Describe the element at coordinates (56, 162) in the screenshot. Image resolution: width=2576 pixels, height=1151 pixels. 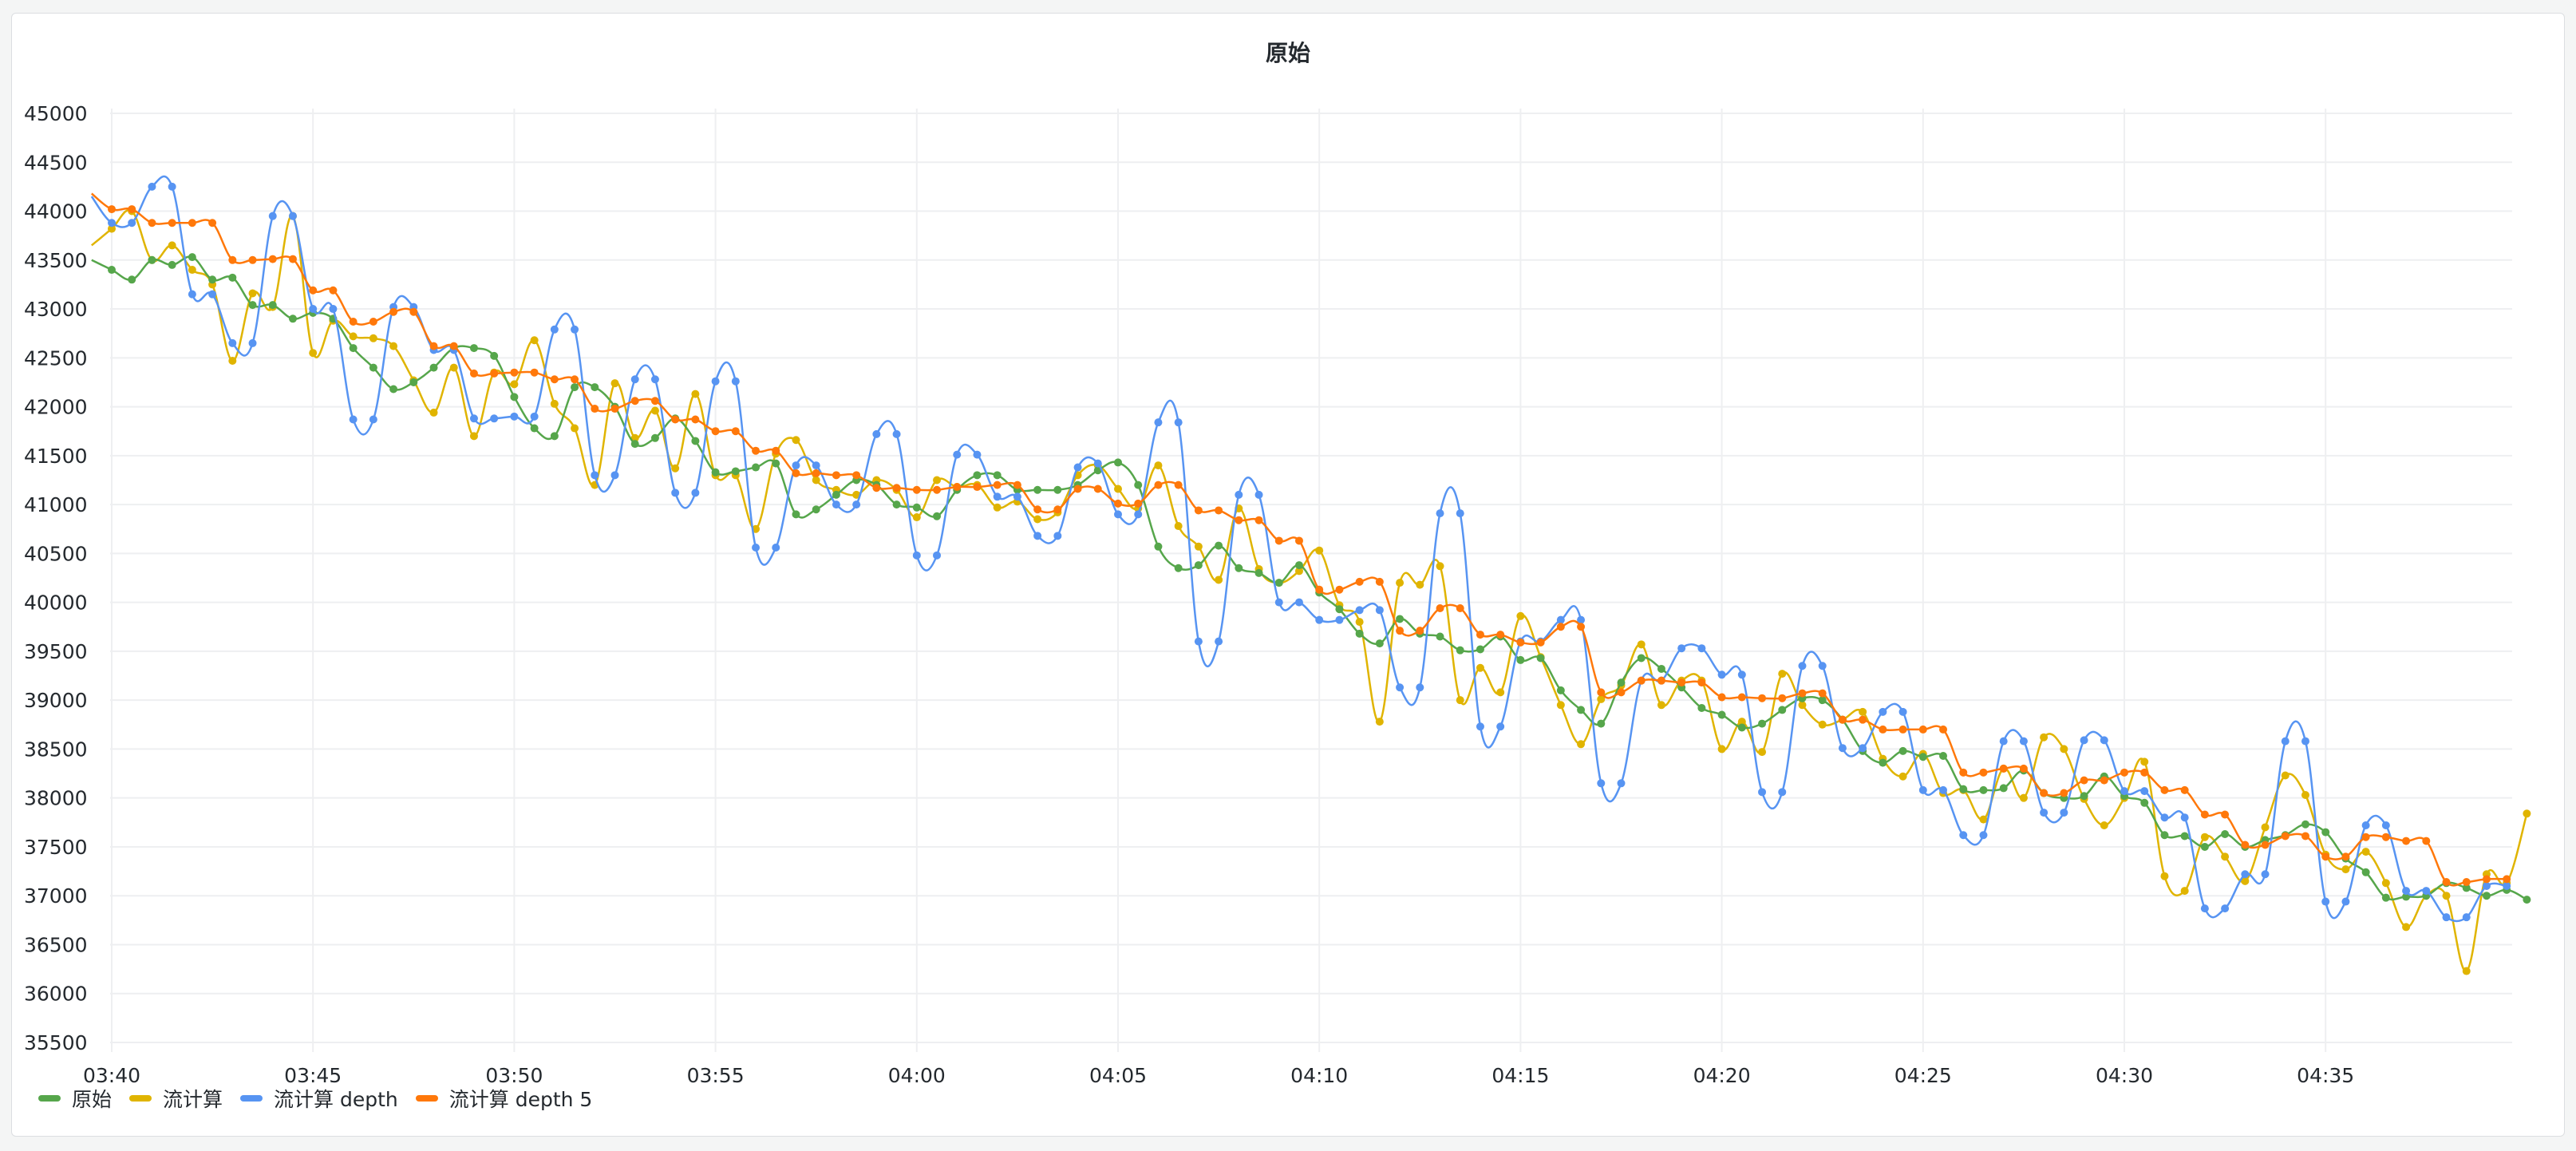
I see `y-tick-label: 44500` at that location.